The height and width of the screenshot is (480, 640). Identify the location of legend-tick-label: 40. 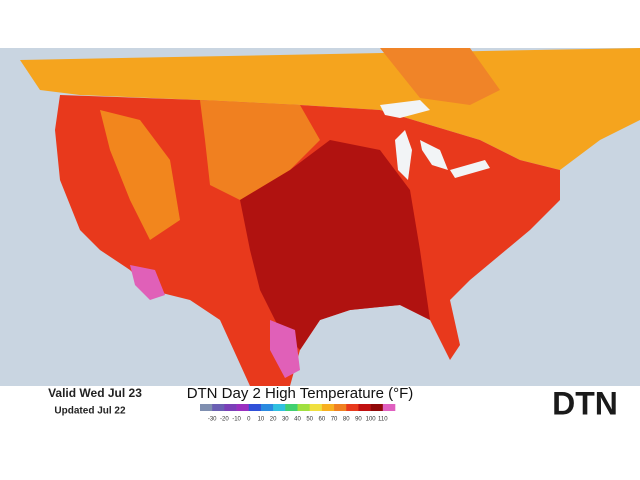
(297, 420).